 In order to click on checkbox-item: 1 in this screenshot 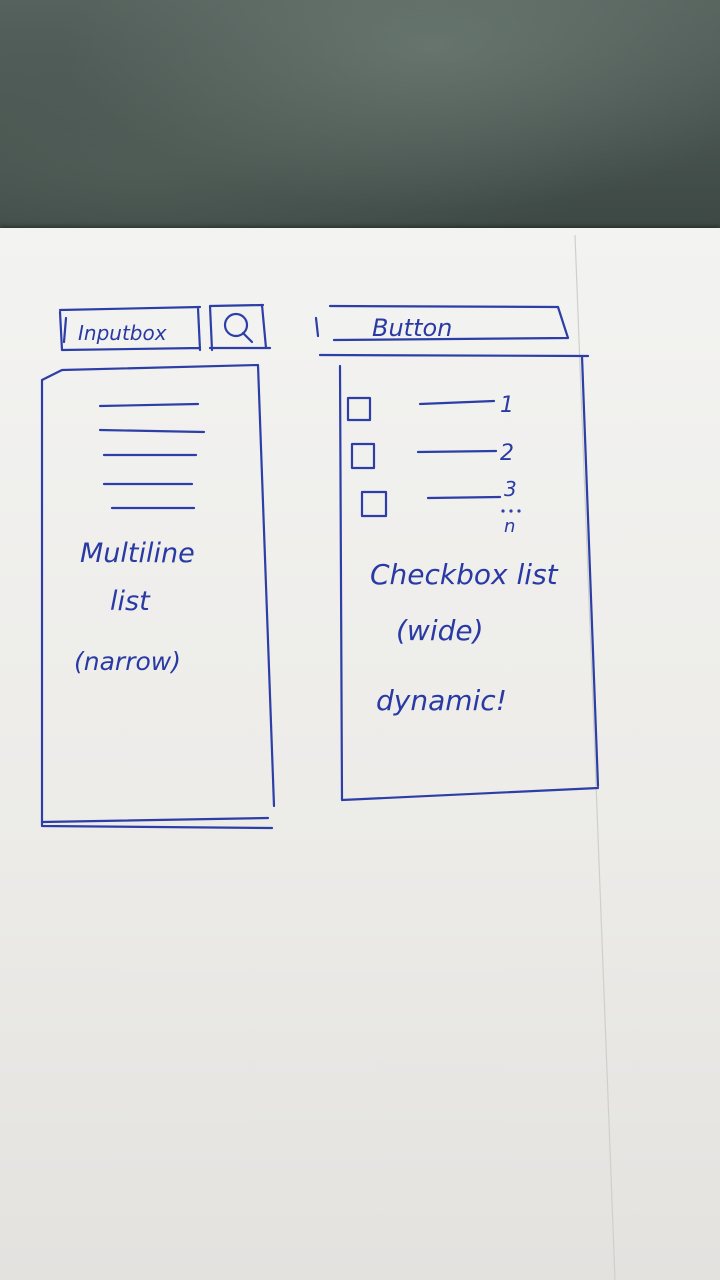, I will do `click(430, 407)`.